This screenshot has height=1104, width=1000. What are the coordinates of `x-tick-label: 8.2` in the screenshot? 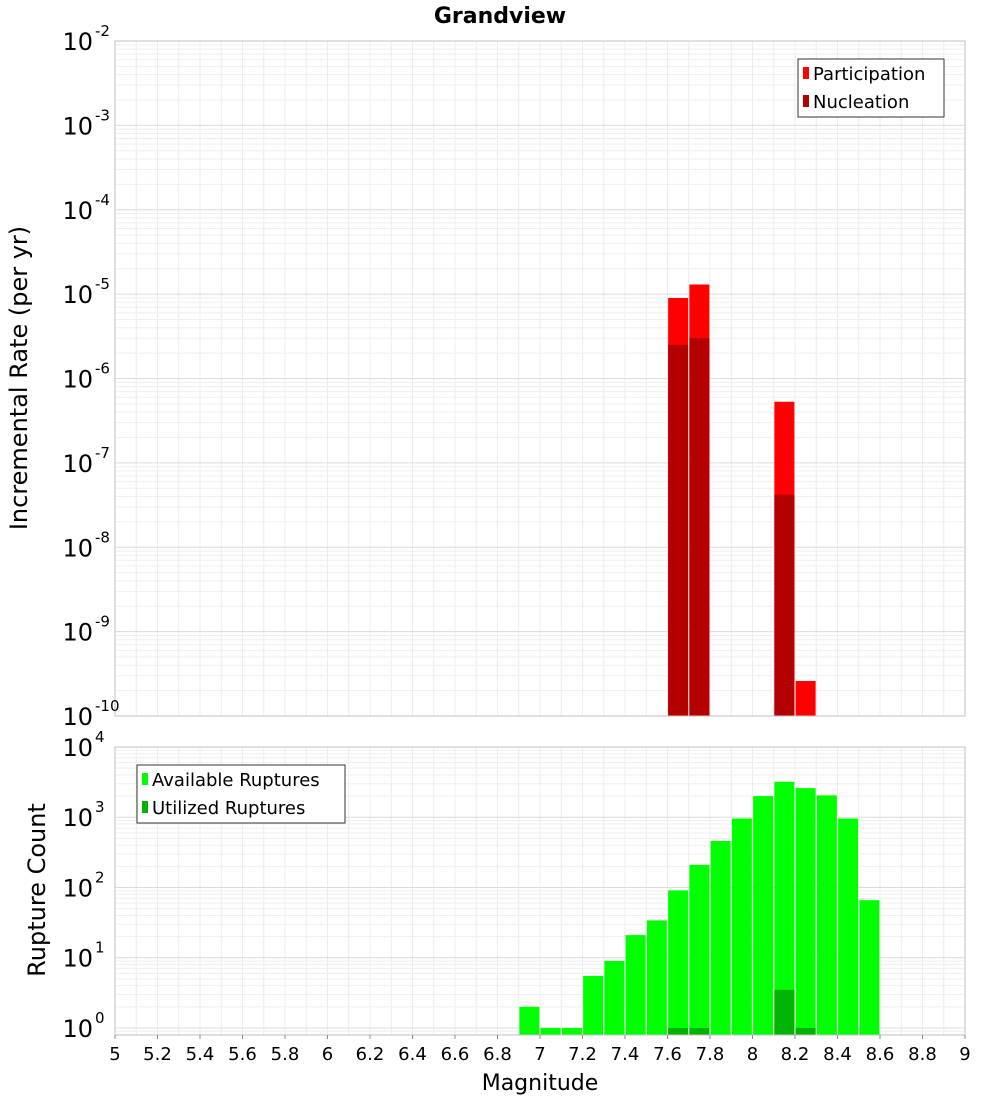 It's located at (795, 1054).